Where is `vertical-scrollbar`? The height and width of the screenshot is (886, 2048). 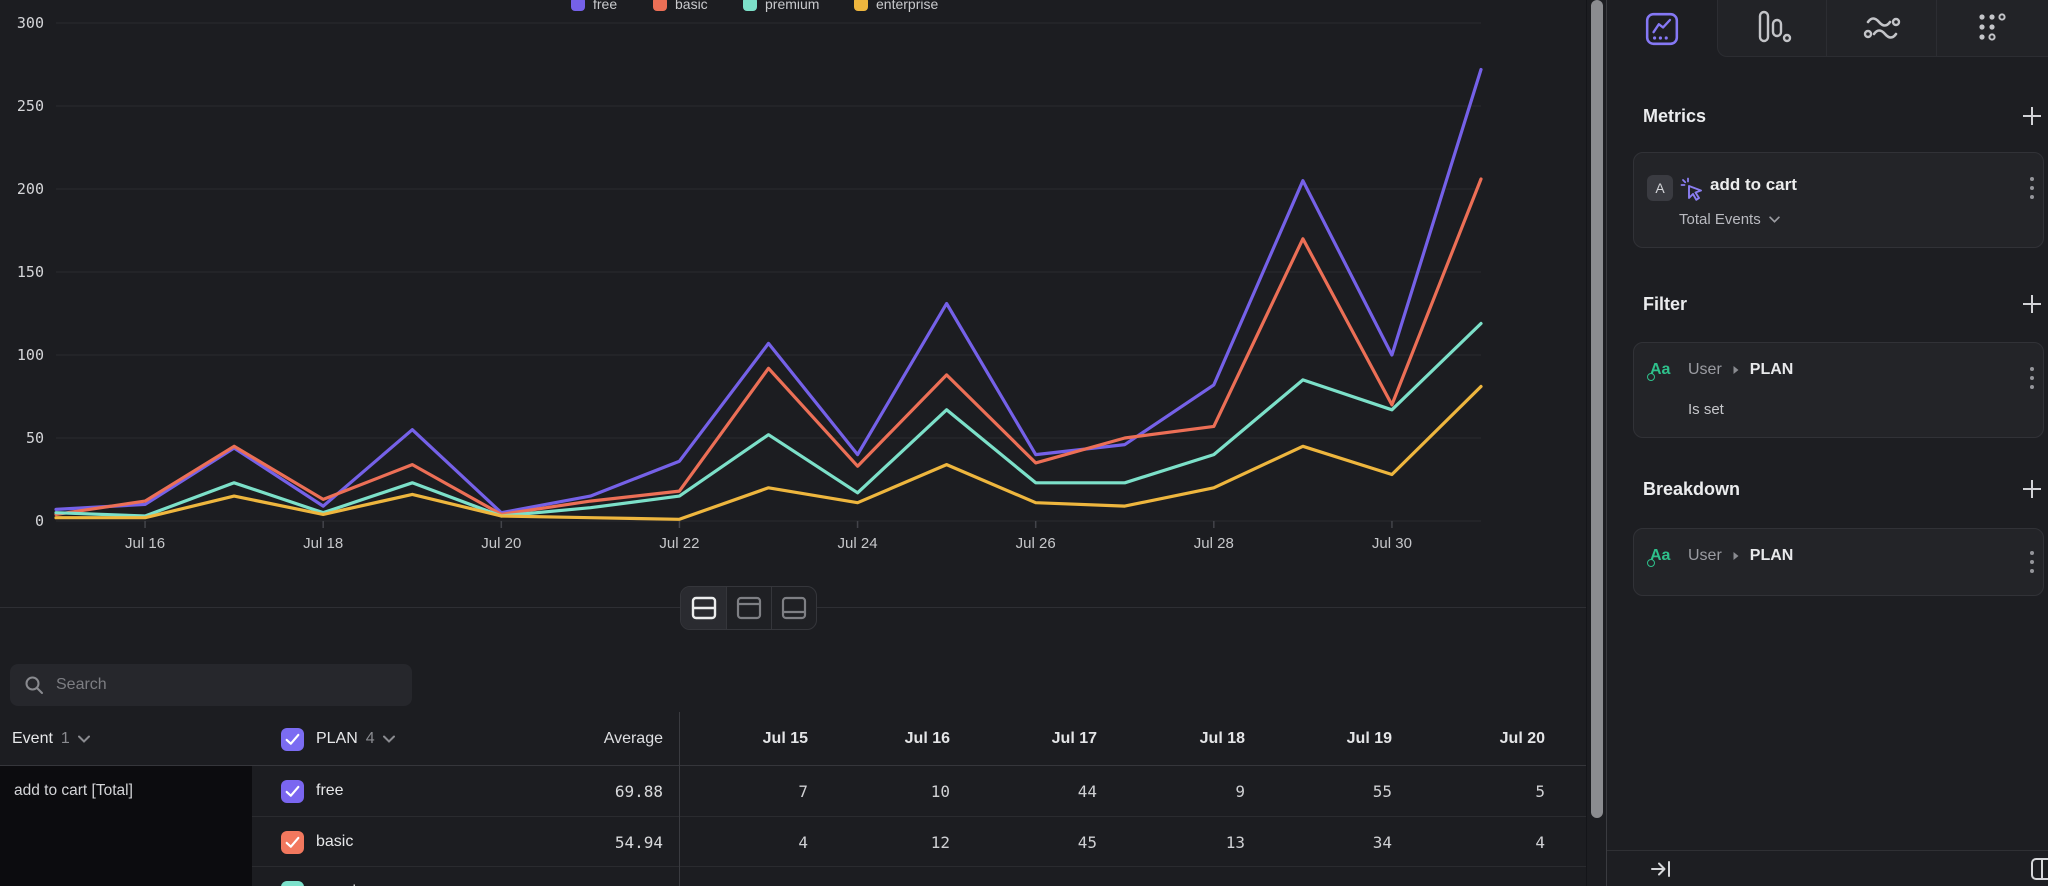
vertical-scrollbar is located at coordinates (1596, 443).